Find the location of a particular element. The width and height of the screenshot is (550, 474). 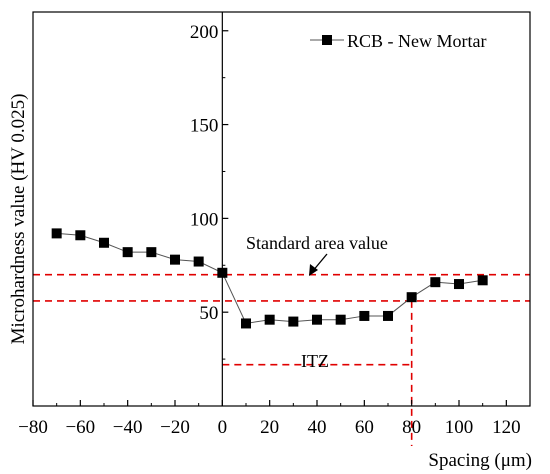

y-tick-label: 50 is located at coordinates (208, 313).